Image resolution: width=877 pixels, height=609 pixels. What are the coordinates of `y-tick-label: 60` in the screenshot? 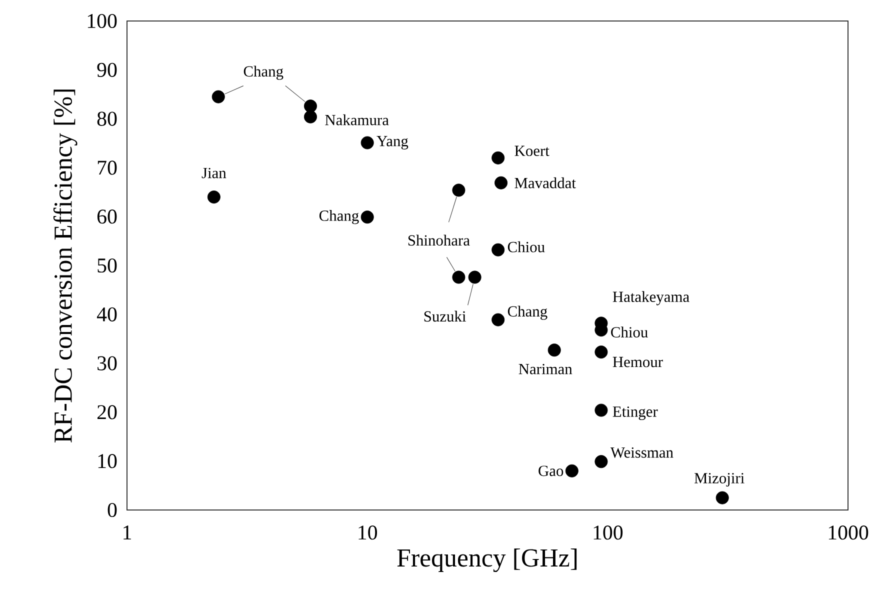 It's located at (107, 217).